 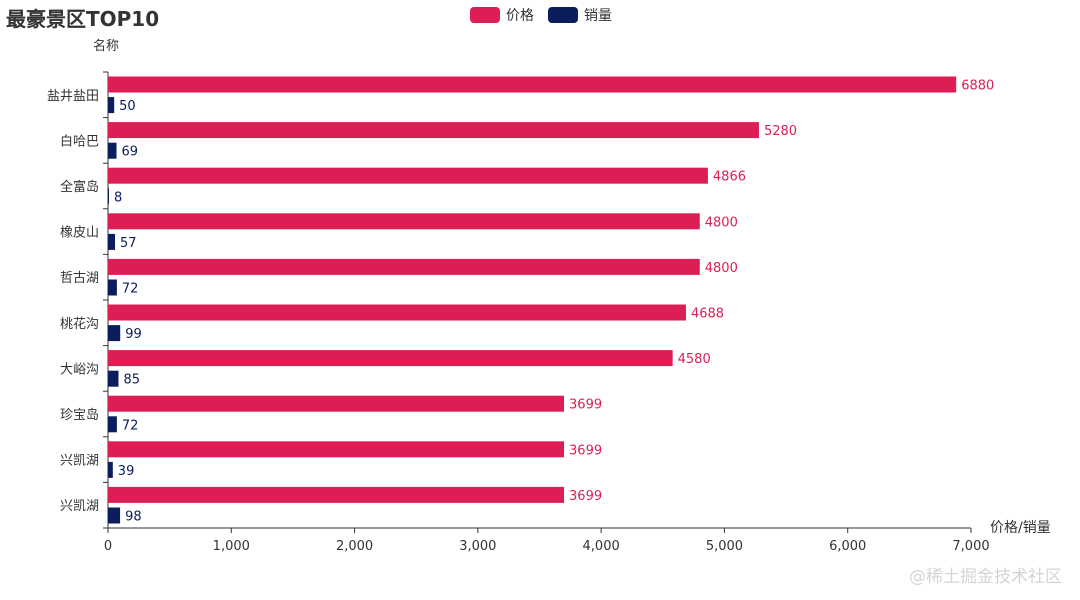 What do you see at coordinates (130, 152) in the screenshot?
I see `bar-label-sales: 69` at bounding box center [130, 152].